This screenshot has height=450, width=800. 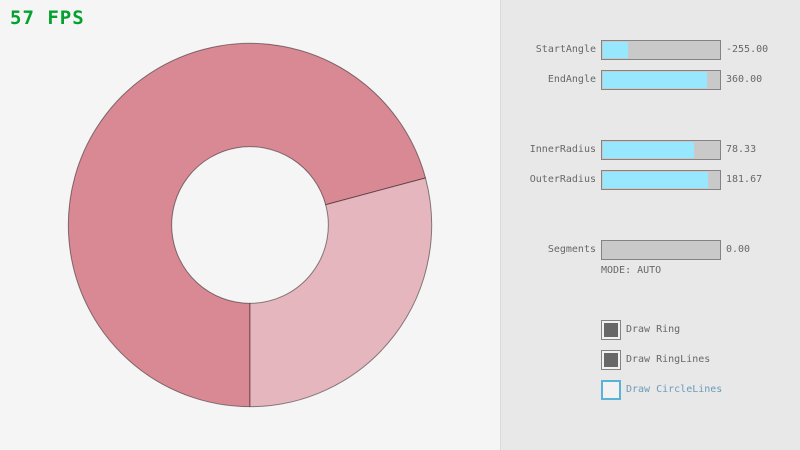 What do you see at coordinates (653, 329) in the screenshot?
I see `checkbox-label-draw-ring: Draw Ring` at bounding box center [653, 329].